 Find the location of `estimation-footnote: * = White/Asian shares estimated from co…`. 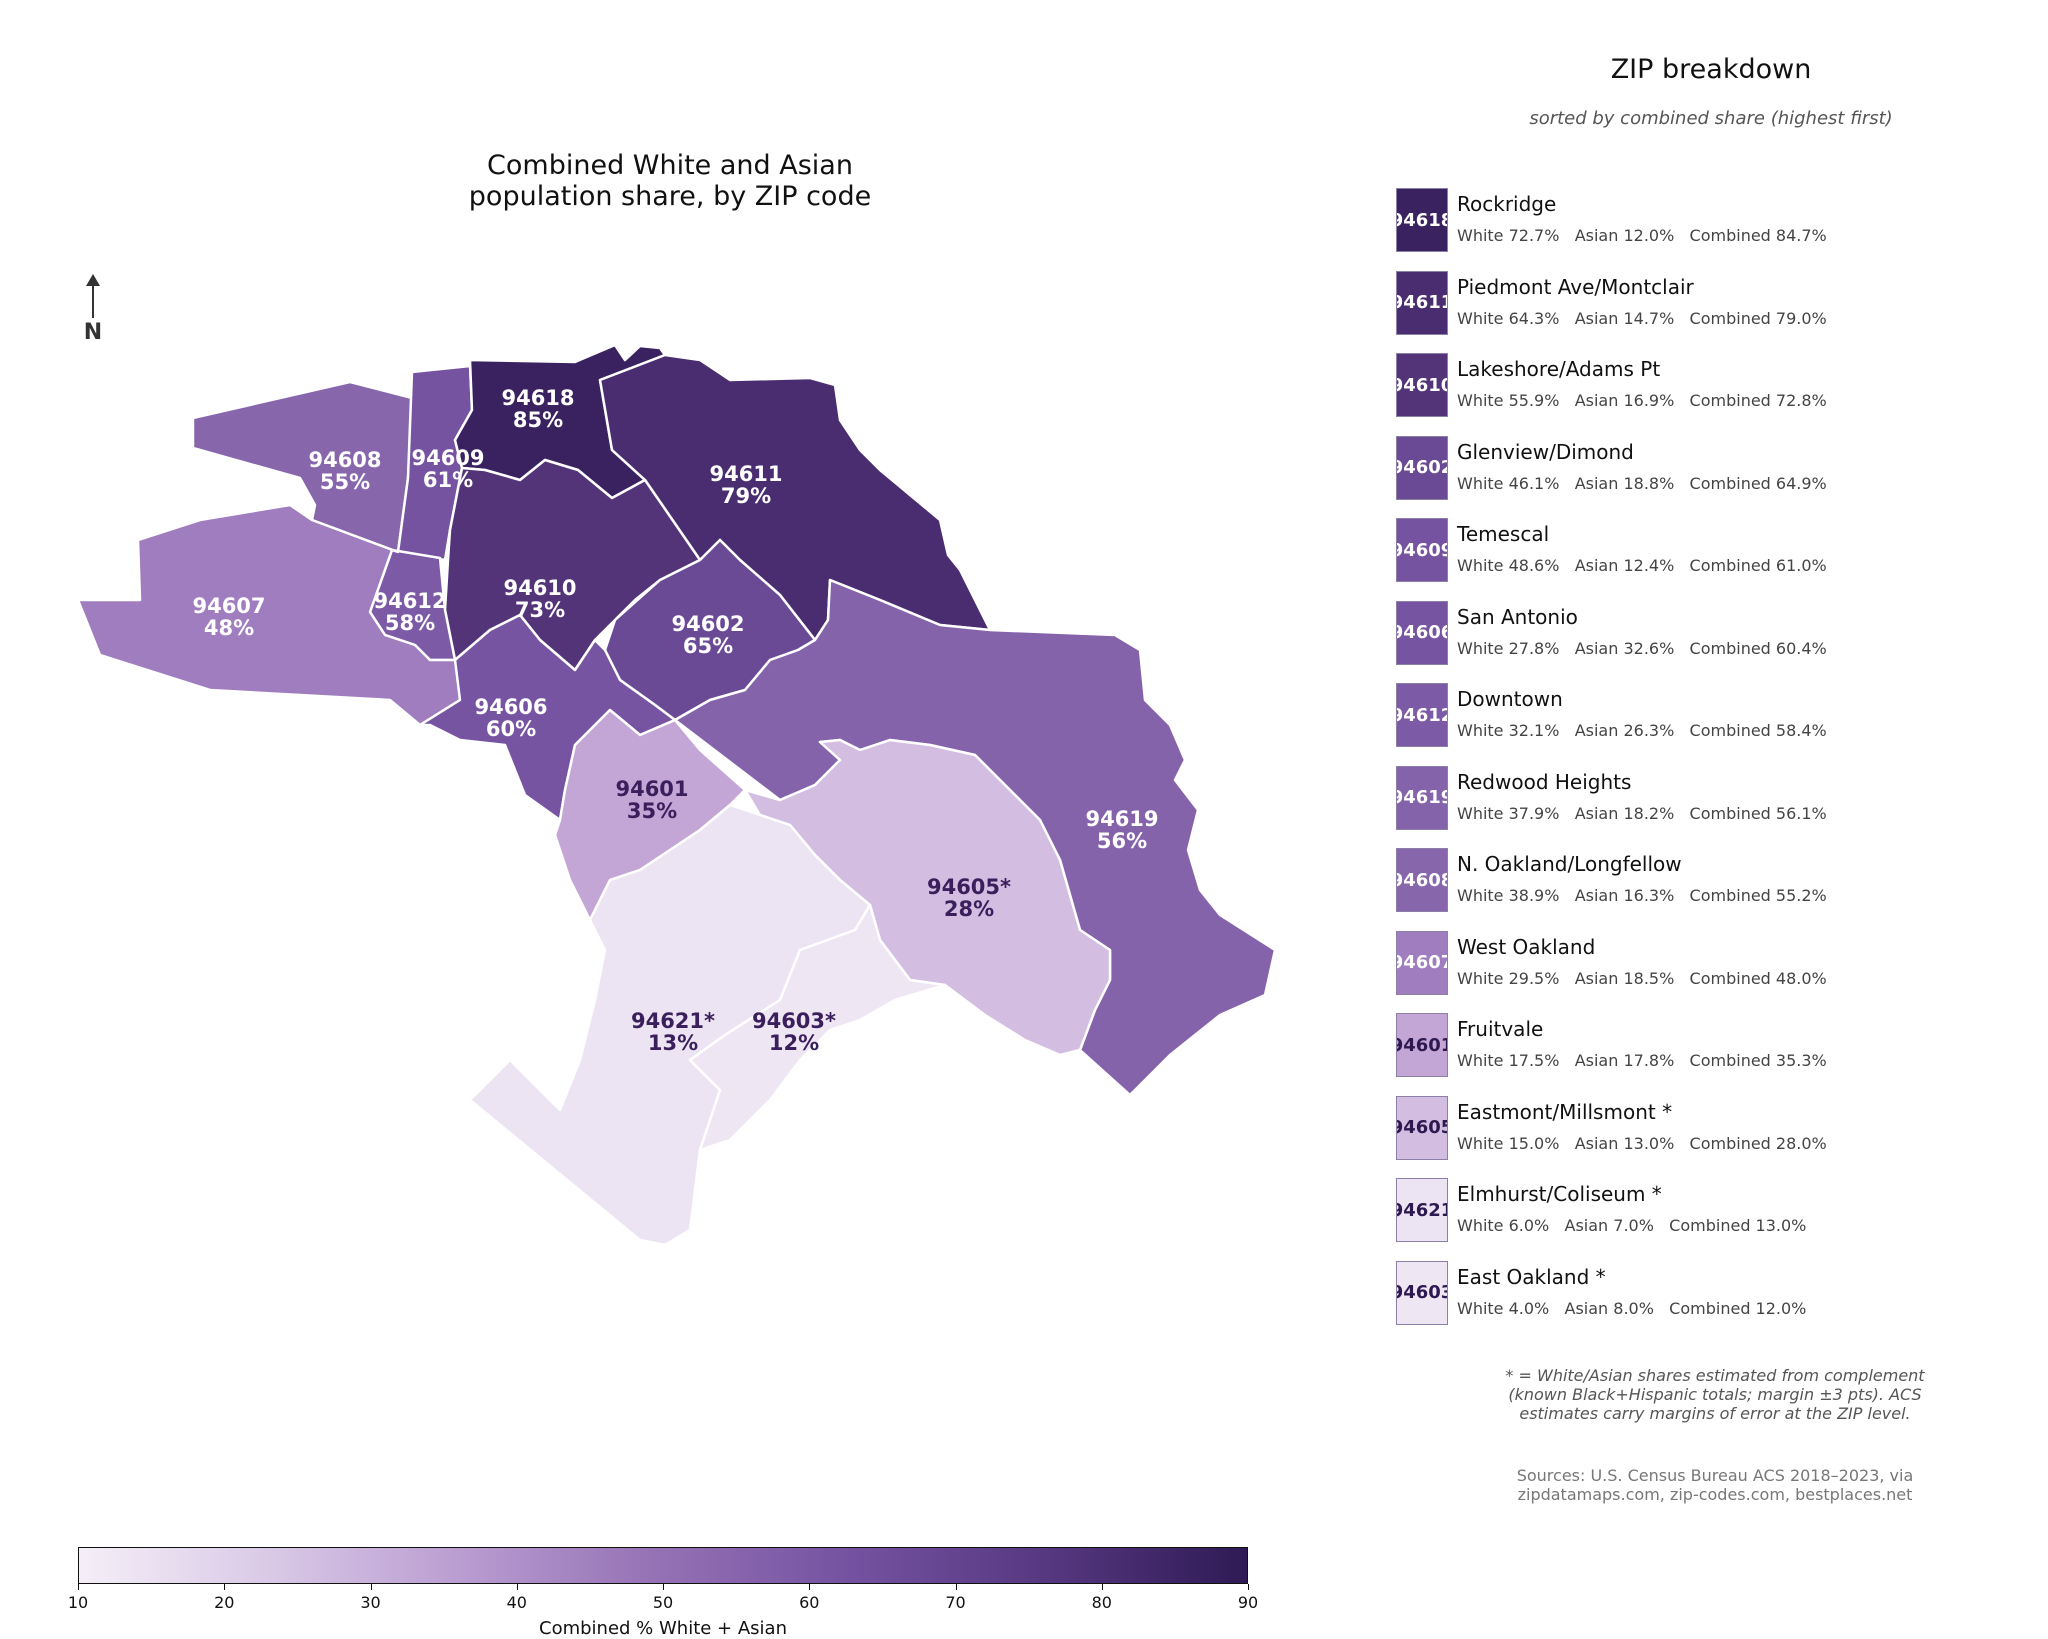

estimation-footnote: * = White/Asian shares estimated from co… is located at coordinates (1715, 1394).